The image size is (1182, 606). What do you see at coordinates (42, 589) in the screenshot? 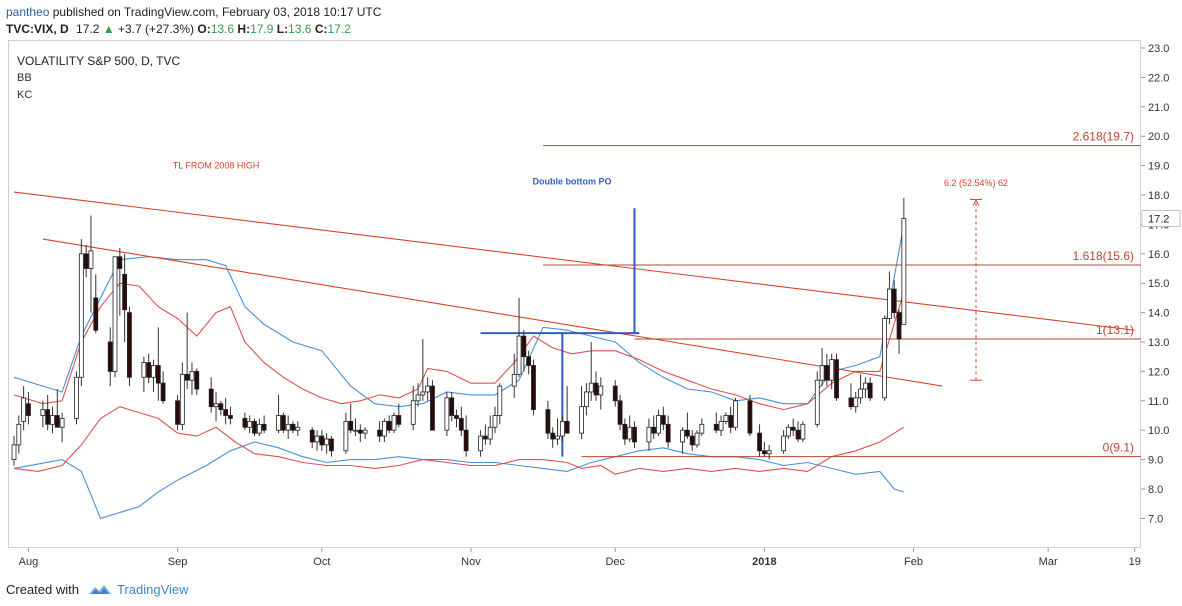
I see `created-with-text: Created with` at bounding box center [42, 589].